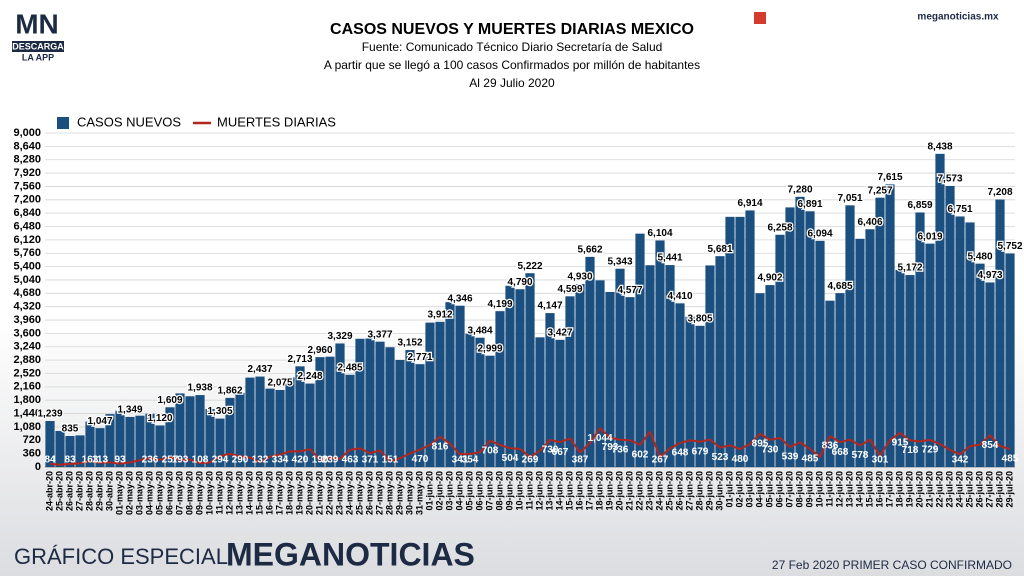 The height and width of the screenshot is (581, 1024). Describe the element at coordinates (790, 457) in the screenshot. I see `death-label: 539` at that location.